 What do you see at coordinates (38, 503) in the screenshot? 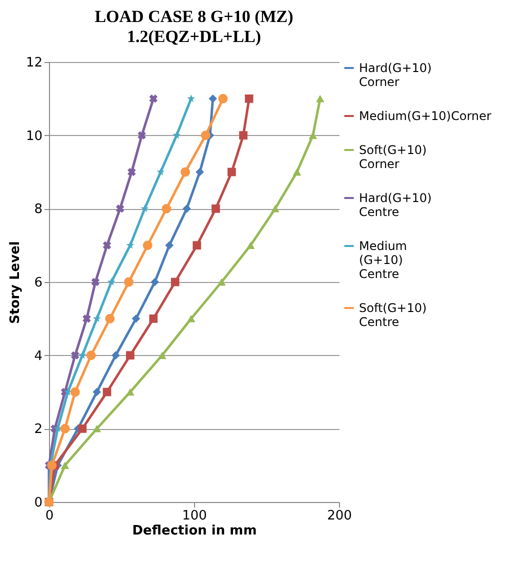
I see `y-tick-label: 0` at bounding box center [38, 503].